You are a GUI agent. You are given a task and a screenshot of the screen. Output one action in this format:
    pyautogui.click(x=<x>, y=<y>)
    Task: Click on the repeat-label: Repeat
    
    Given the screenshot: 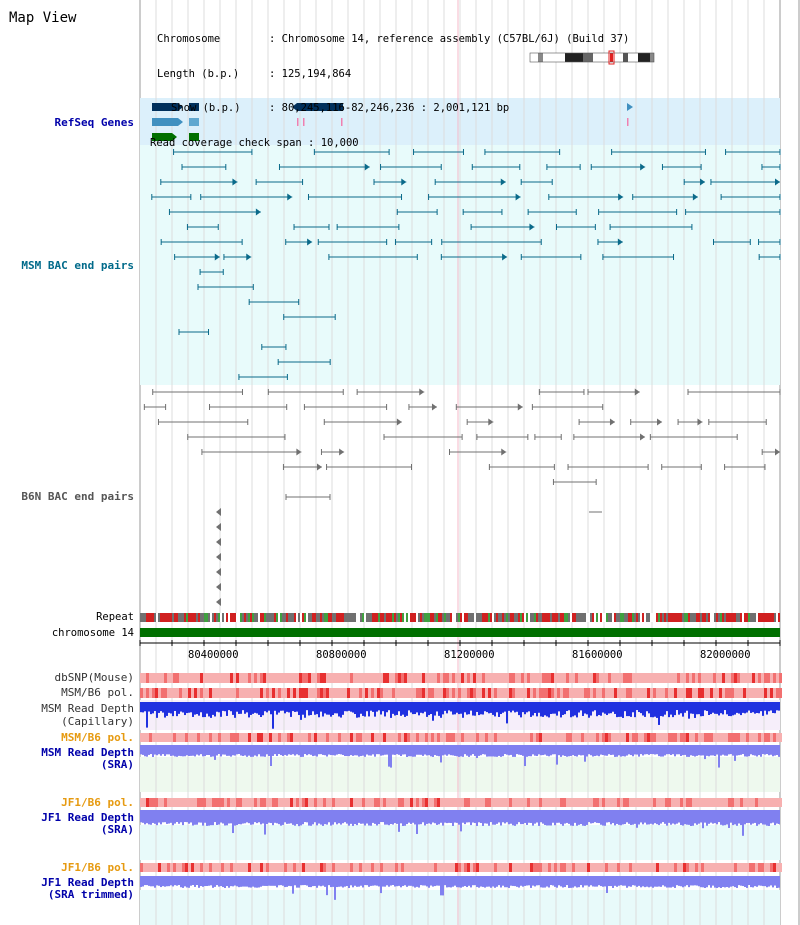 What is the action you would take?
    pyautogui.click(x=115, y=617)
    